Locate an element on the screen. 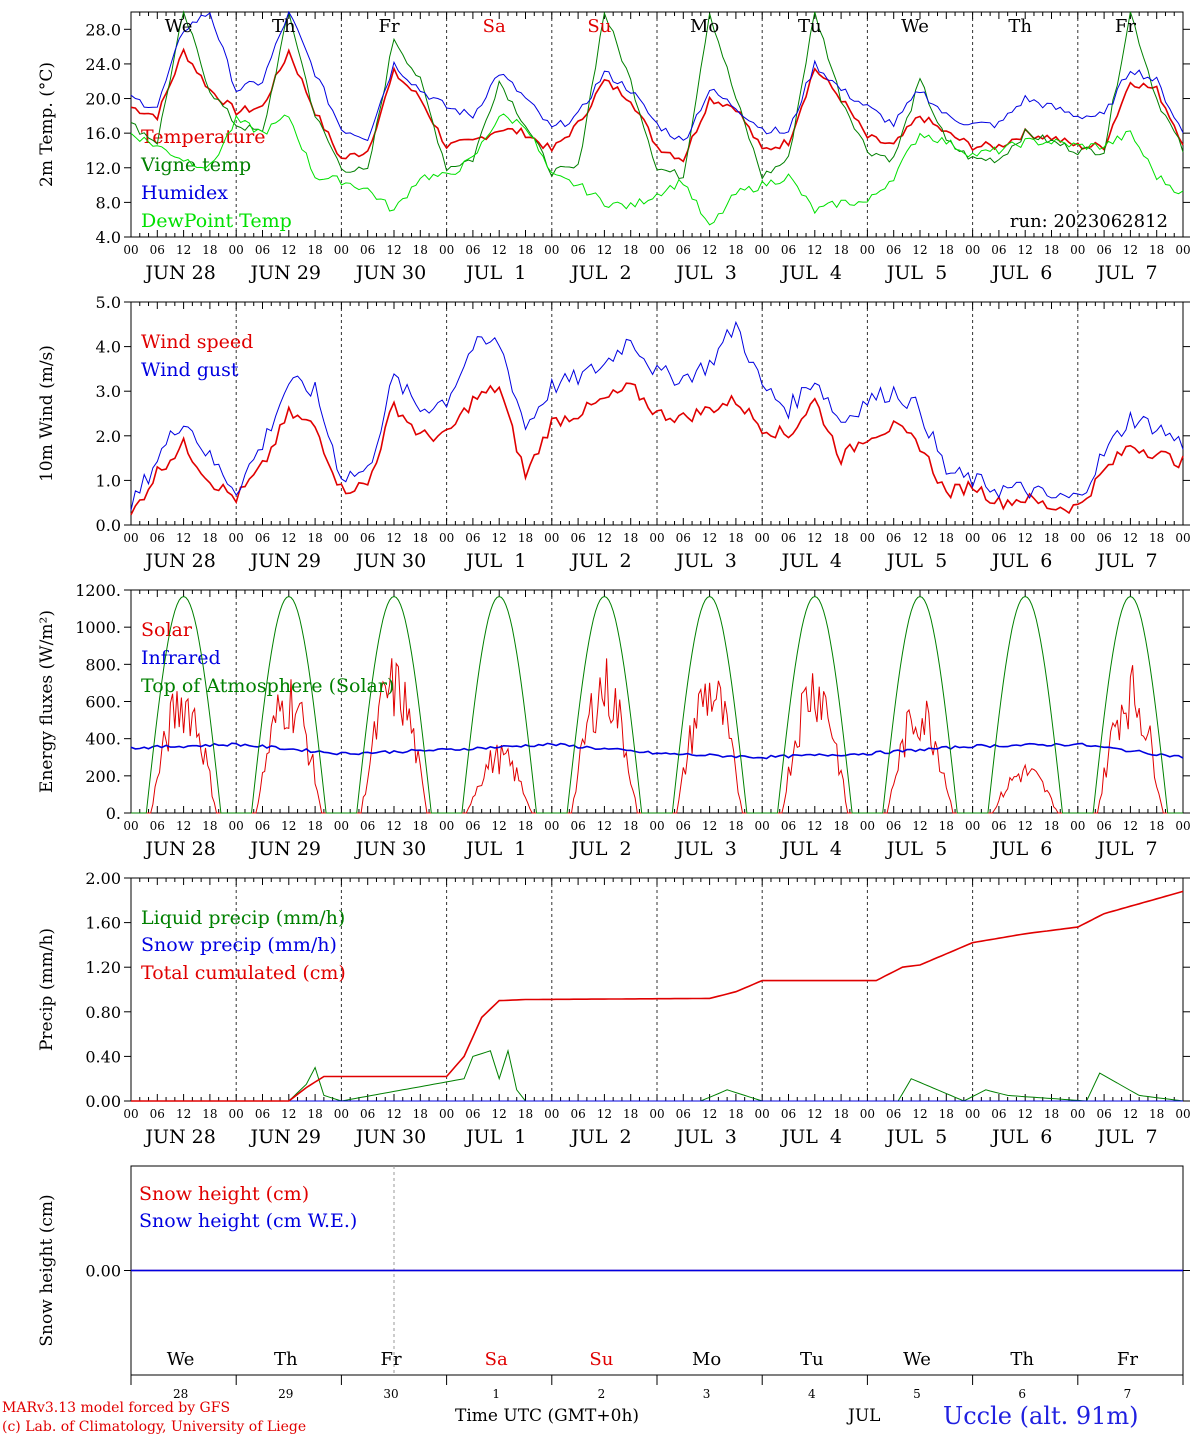  weekday-label: Mo is located at coordinates (704, 26).